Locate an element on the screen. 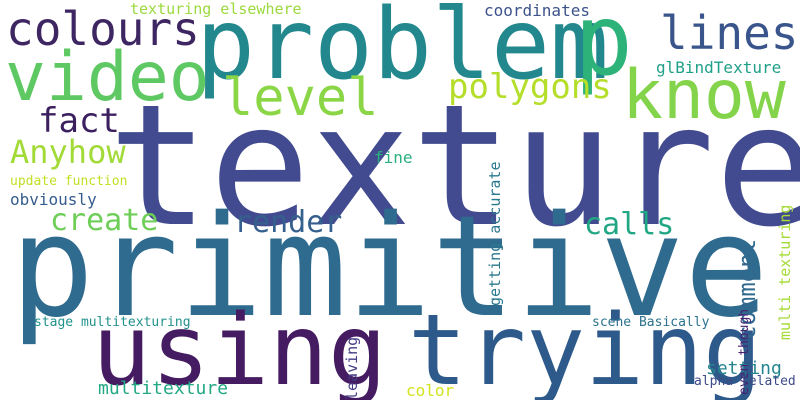 Image resolution: width=800 pixels, height=400 pixels. word-using: using is located at coordinates (240, 347).